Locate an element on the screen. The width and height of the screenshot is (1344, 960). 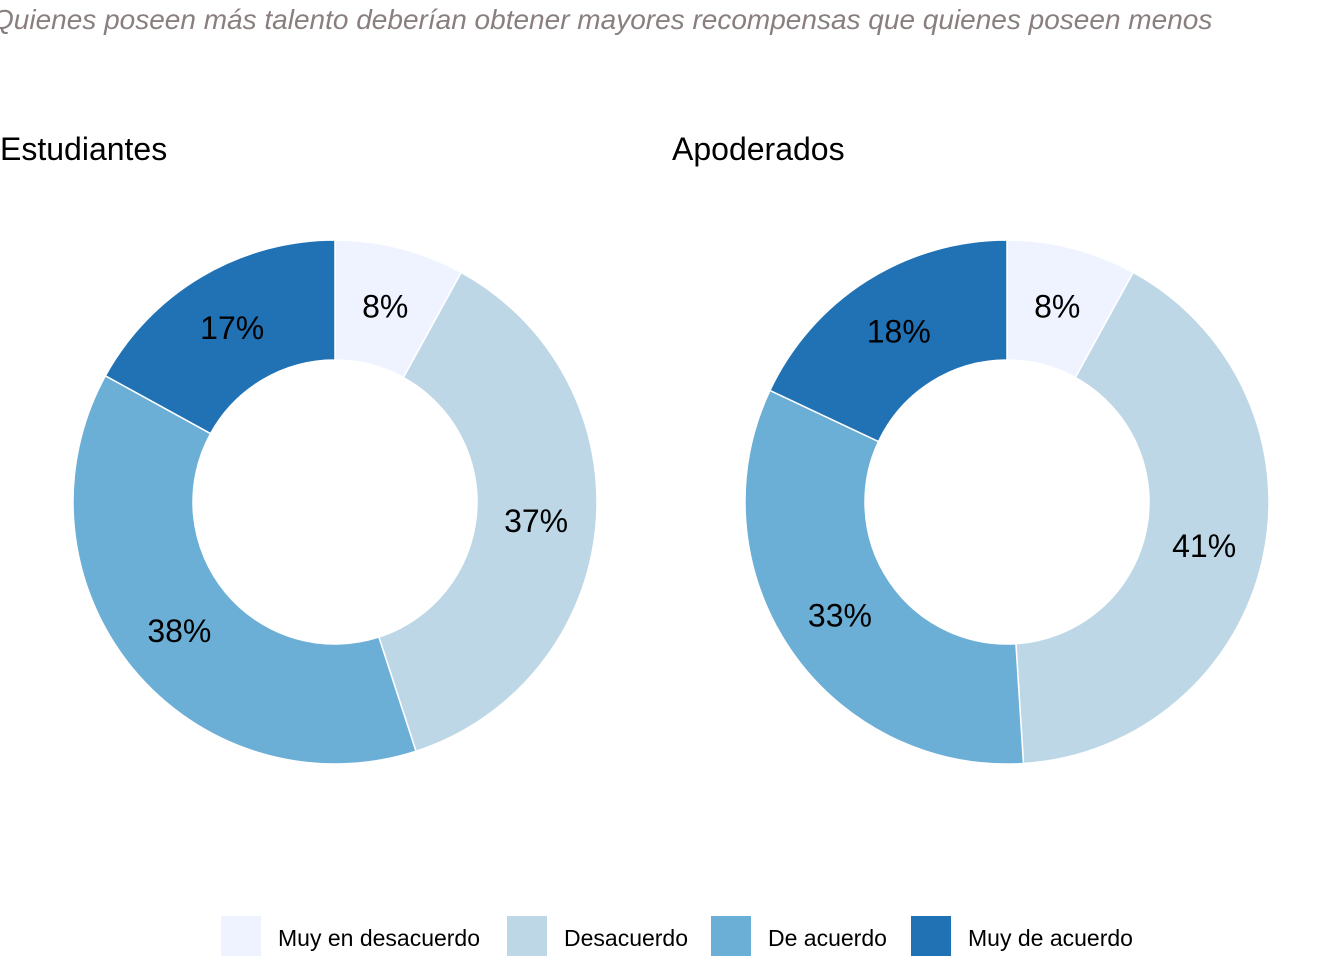
panel-title: Apoderados is located at coordinates (758, 149).